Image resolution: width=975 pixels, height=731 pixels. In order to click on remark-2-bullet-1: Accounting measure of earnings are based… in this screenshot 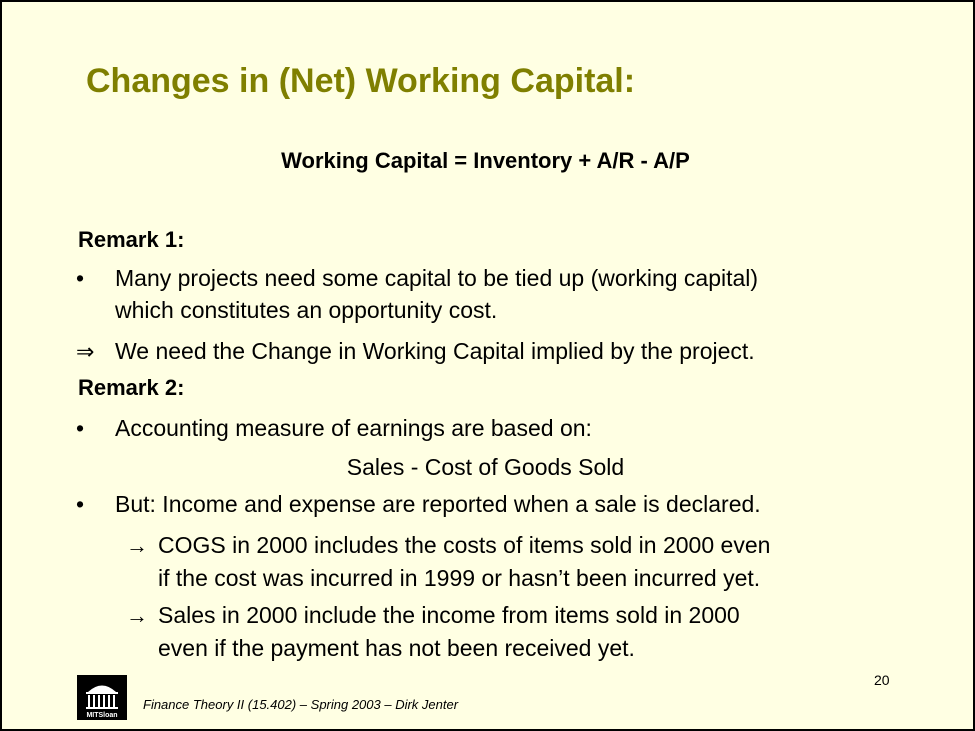, I will do `click(353, 428)`.